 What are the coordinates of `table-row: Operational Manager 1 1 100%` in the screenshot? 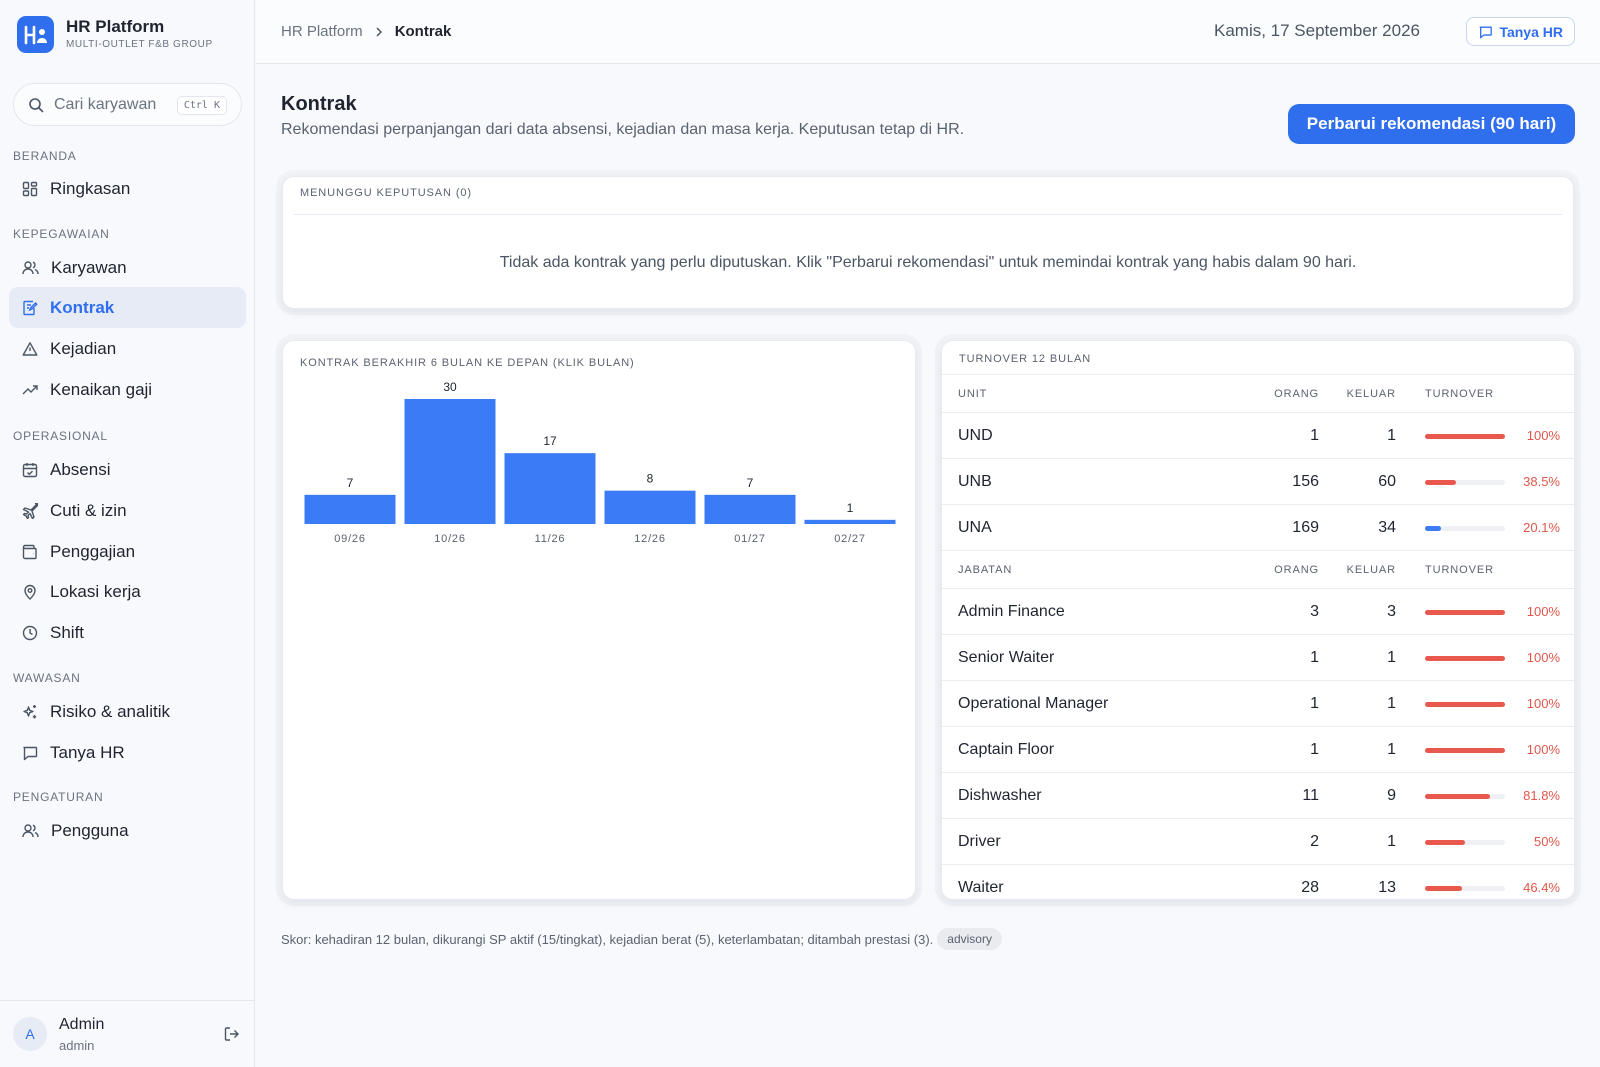 It's located at (1258, 703).